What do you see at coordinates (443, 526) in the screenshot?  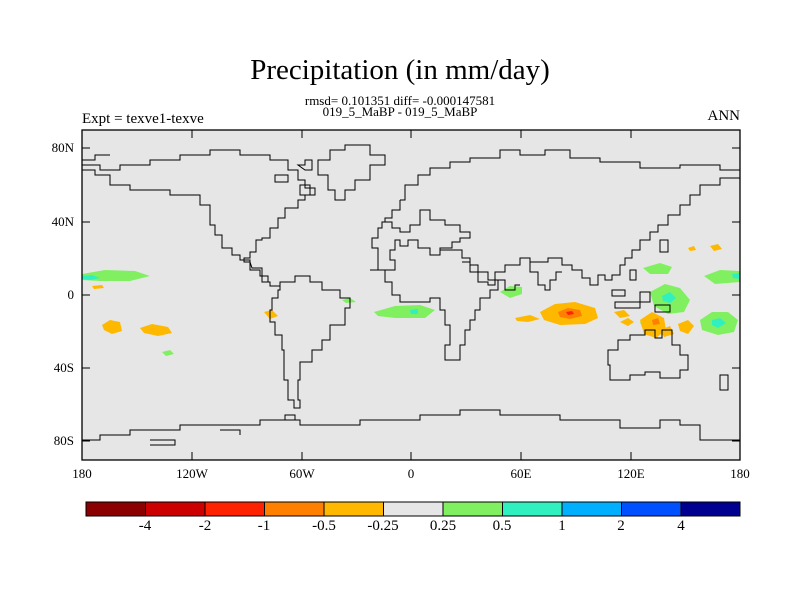 I see `colorbar-label: 0.25` at bounding box center [443, 526].